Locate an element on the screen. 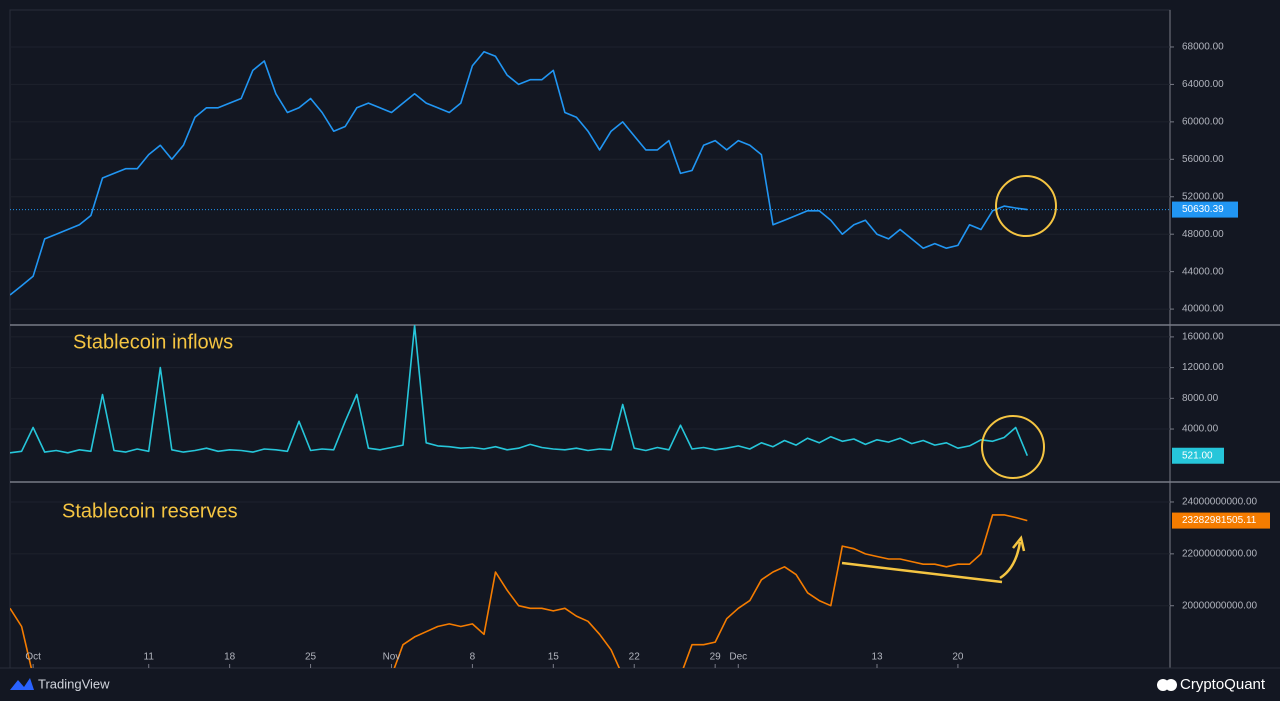  x-tick-label: Oct is located at coordinates (33, 657).